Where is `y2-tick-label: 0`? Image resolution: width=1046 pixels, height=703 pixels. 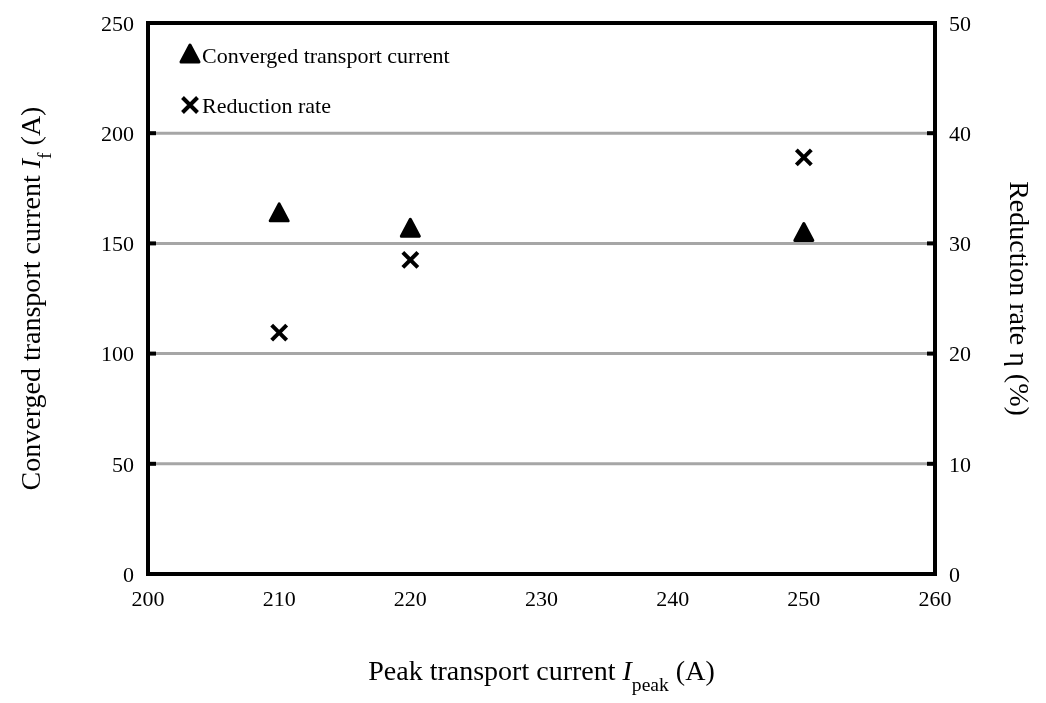
y2-tick-label: 0 is located at coordinates (954, 574).